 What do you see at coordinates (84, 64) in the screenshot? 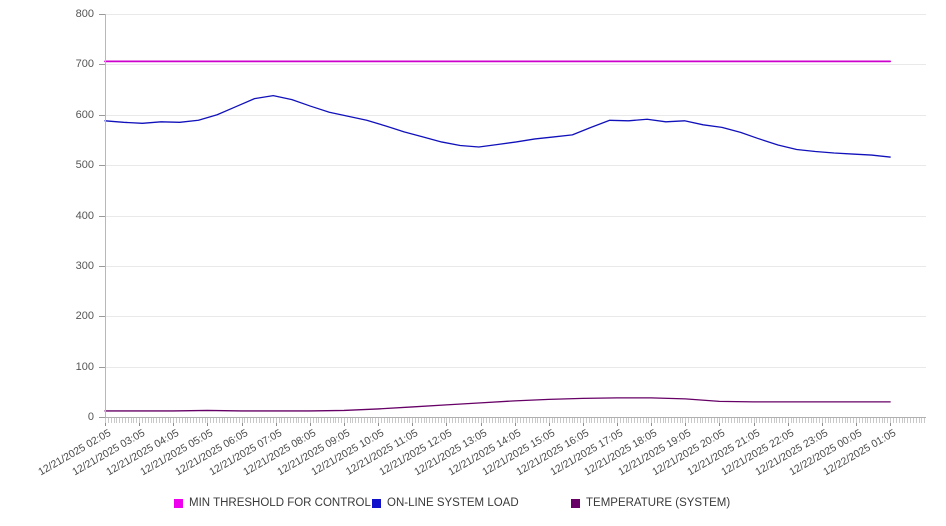
I see `y-tick-label: 700` at bounding box center [84, 64].